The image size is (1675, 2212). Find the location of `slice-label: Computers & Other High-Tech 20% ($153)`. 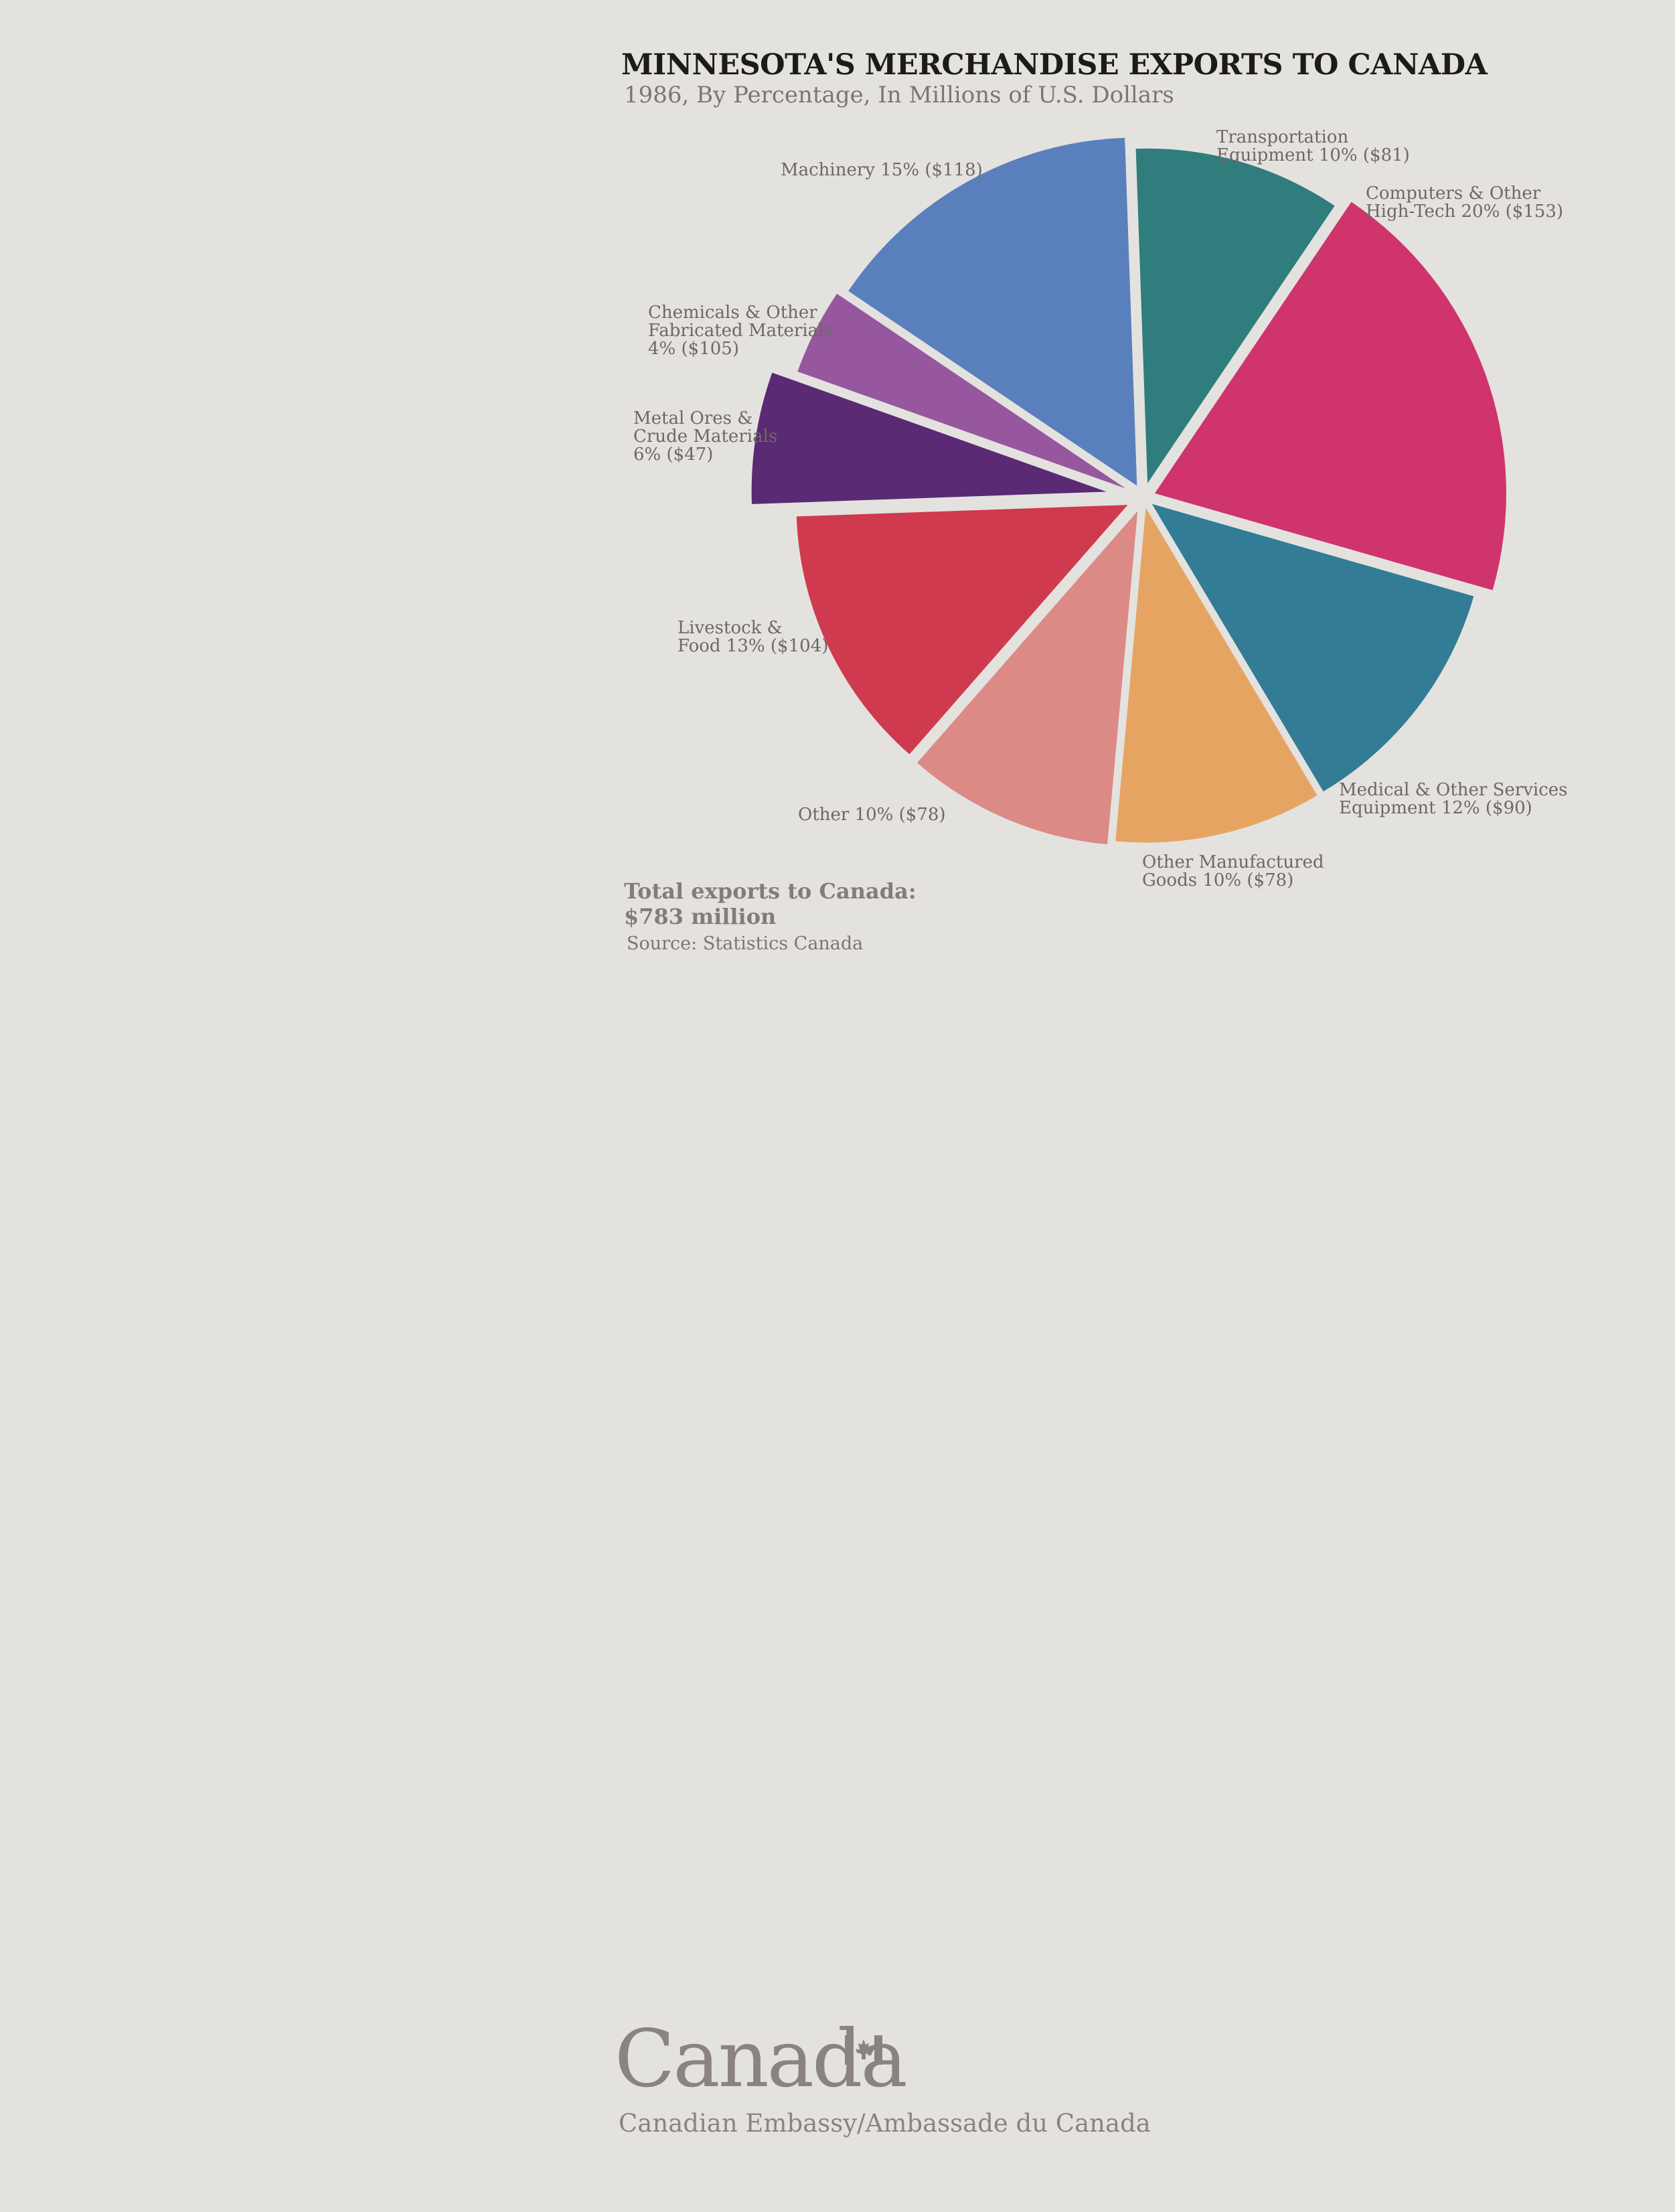

slice-label: Computers & Other High-Tech 20% ($153) is located at coordinates (1464, 203).